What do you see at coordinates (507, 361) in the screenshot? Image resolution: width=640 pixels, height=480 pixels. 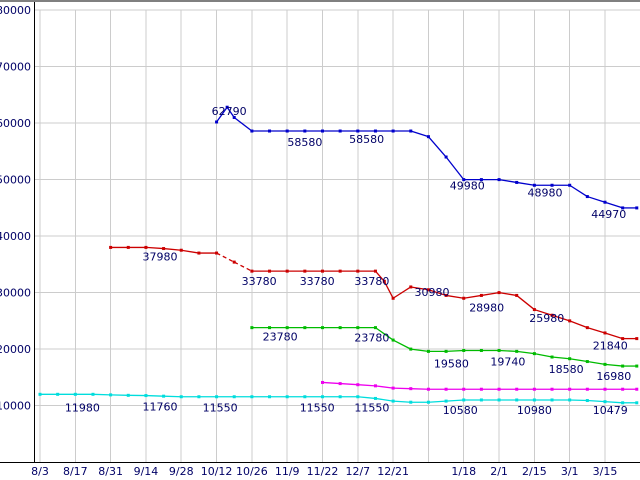 I see `data-label: 19740` at bounding box center [507, 361].